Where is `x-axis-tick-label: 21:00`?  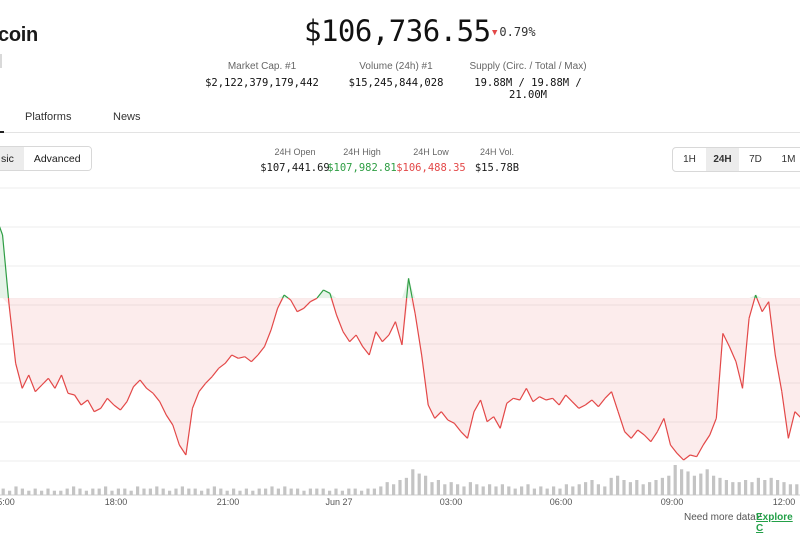
x-axis-tick-label: 21:00 is located at coordinates (228, 502).